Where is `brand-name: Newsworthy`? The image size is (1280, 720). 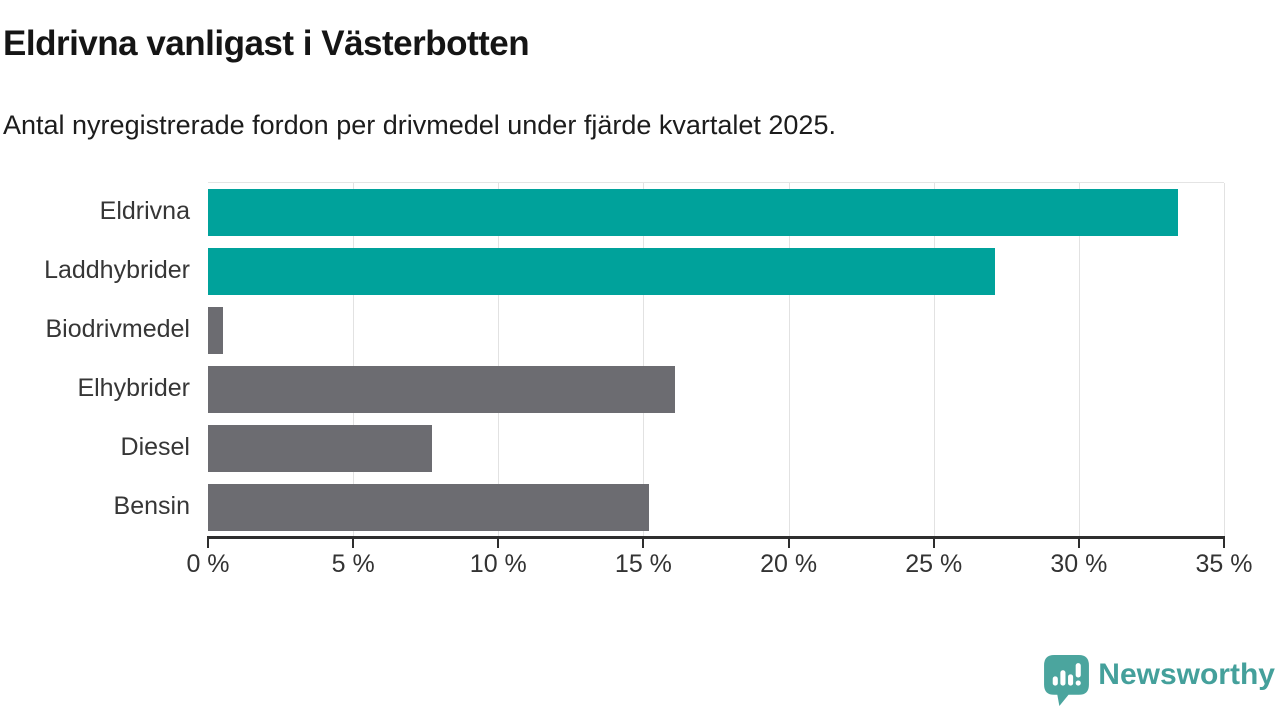 brand-name: Newsworthy is located at coordinates (1186, 674).